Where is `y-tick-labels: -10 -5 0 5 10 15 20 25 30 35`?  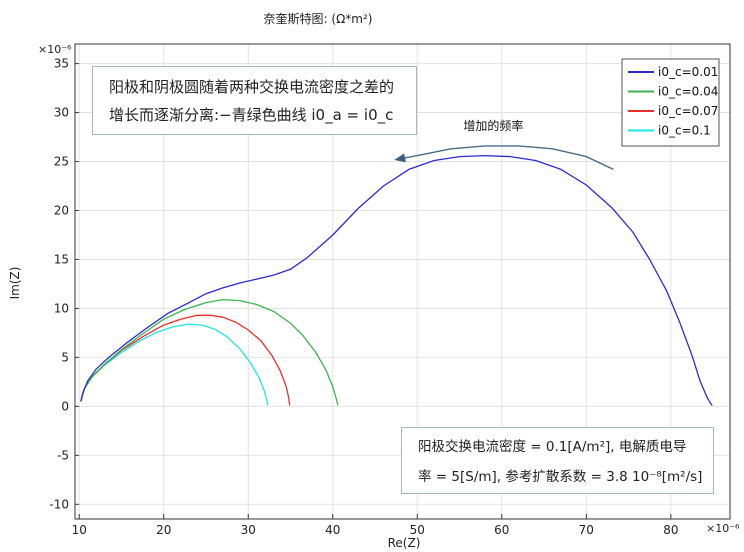
y-tick-labels: -10 -5 0 5 10 15 20 25 30 35 is located at coordinates (59, 284).